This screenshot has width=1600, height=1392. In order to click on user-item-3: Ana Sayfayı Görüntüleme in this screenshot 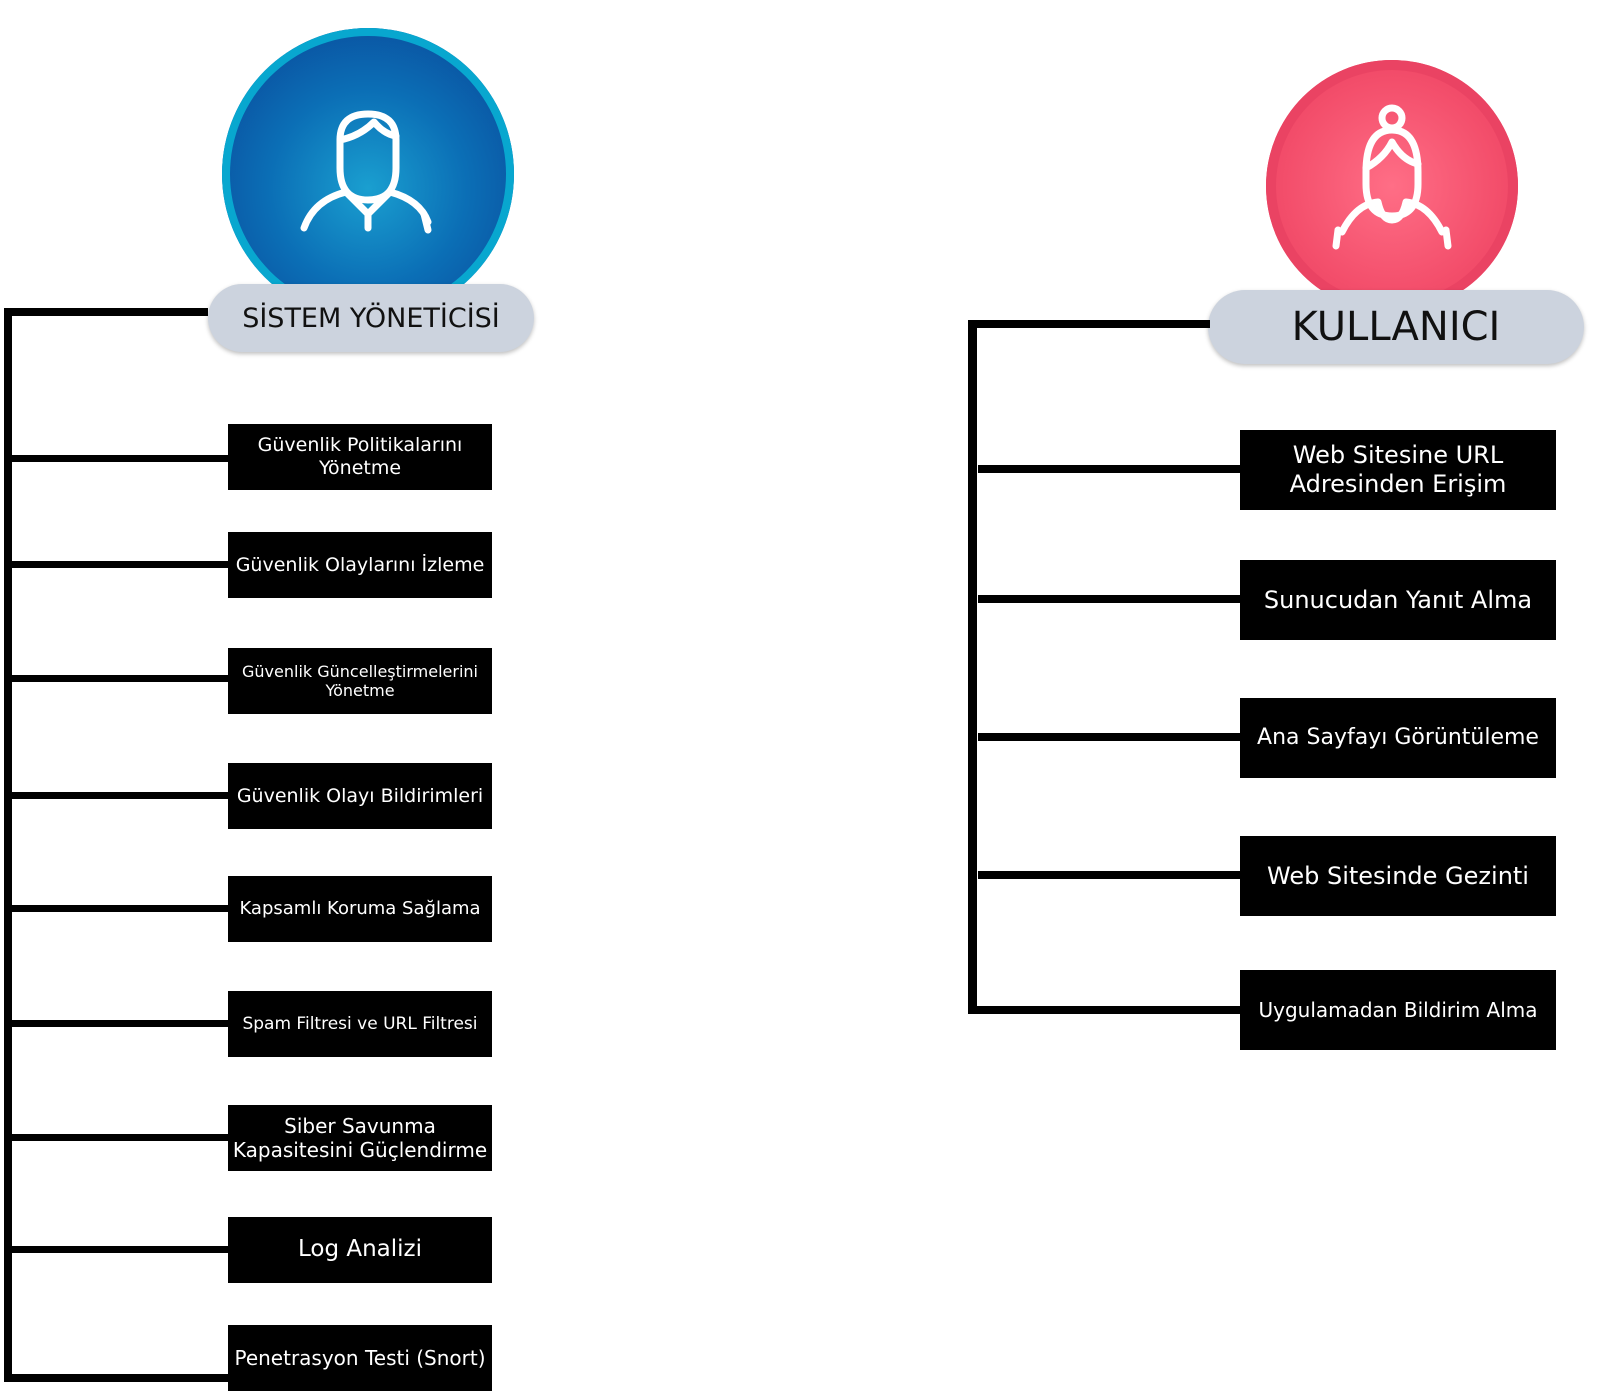, I will do `click(1398, 738)`.